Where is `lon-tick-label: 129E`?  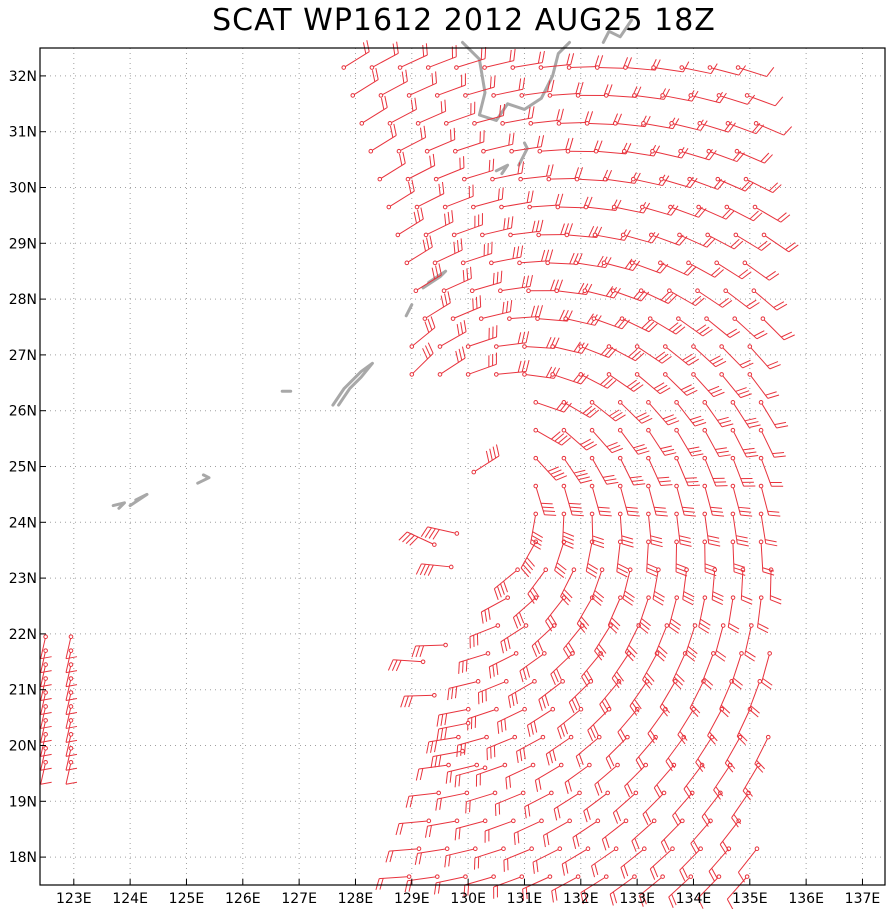
lon-tick-label: 129E is located at coordinates (412, 899).